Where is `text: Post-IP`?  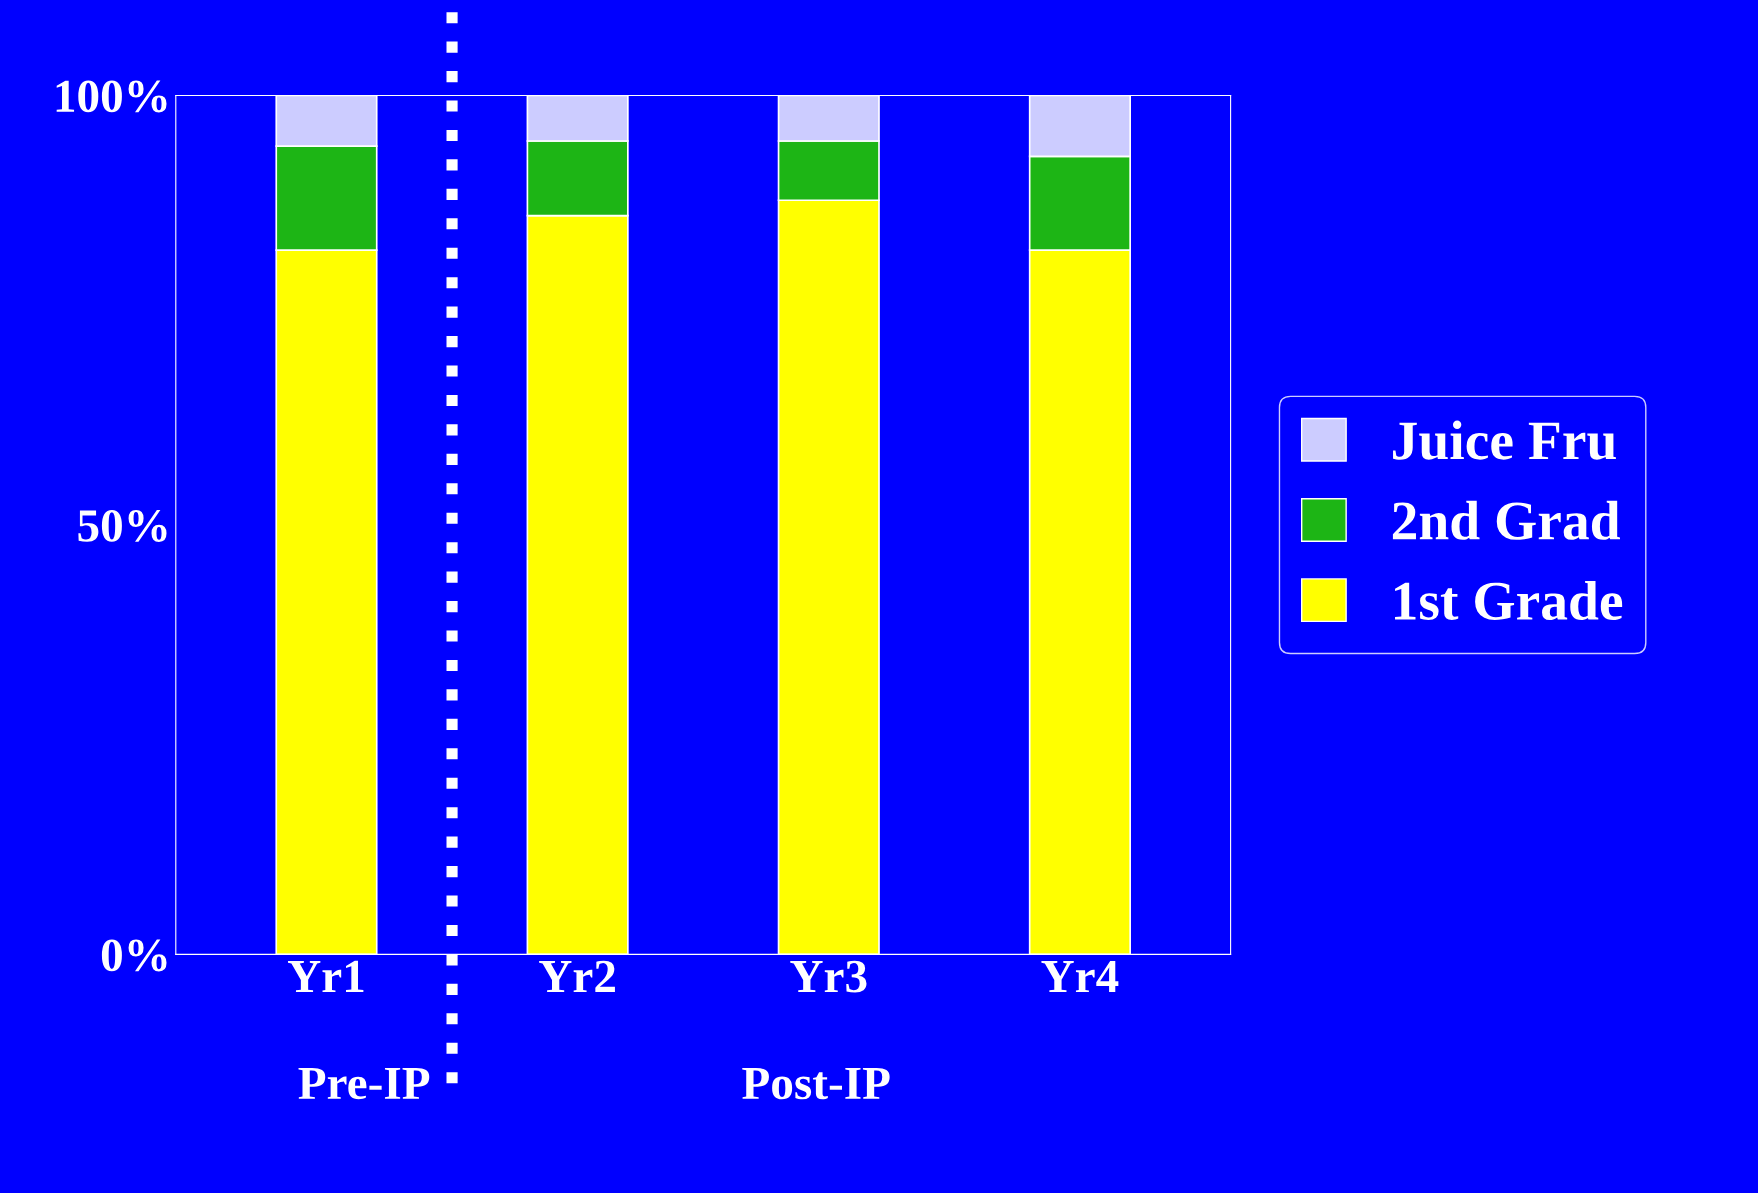
text: Post-IP is located at coordinates (816, 1083).